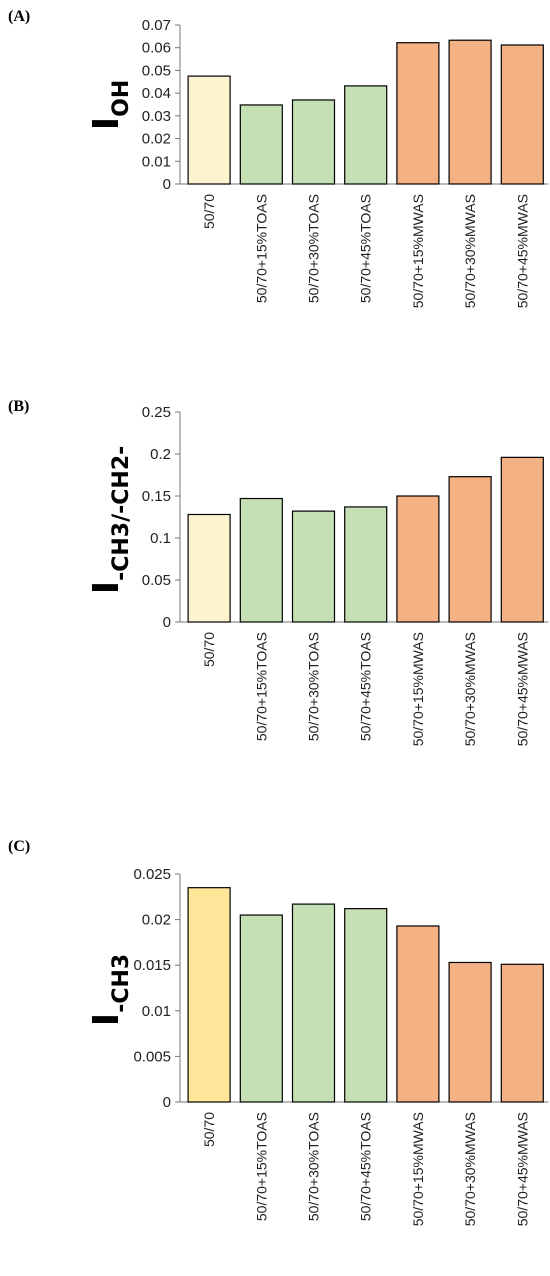 Image resolution: width=550 pixels, height=1276 pixels. What do you see at coordinates (160, 454) in the screenshot?
I see `y-tick-label: 0.2` at bounding box center [160, 454].